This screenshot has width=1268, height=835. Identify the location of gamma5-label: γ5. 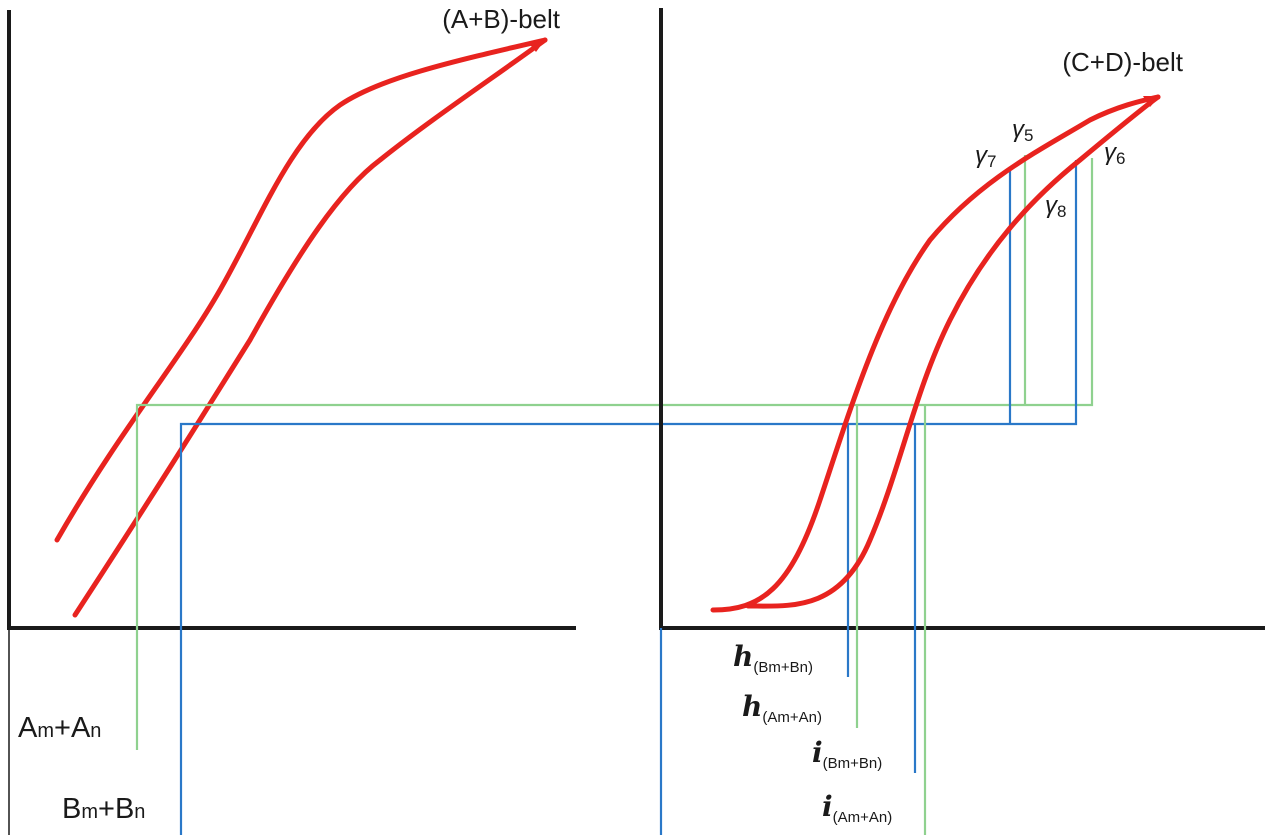
(1022, 130).